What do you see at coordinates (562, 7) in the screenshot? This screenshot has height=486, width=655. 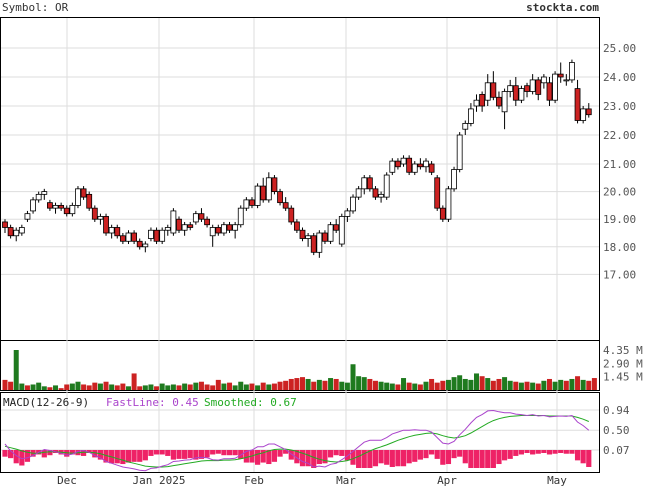 I see `site-name: stockta.com` at bounding box center [562, 7].